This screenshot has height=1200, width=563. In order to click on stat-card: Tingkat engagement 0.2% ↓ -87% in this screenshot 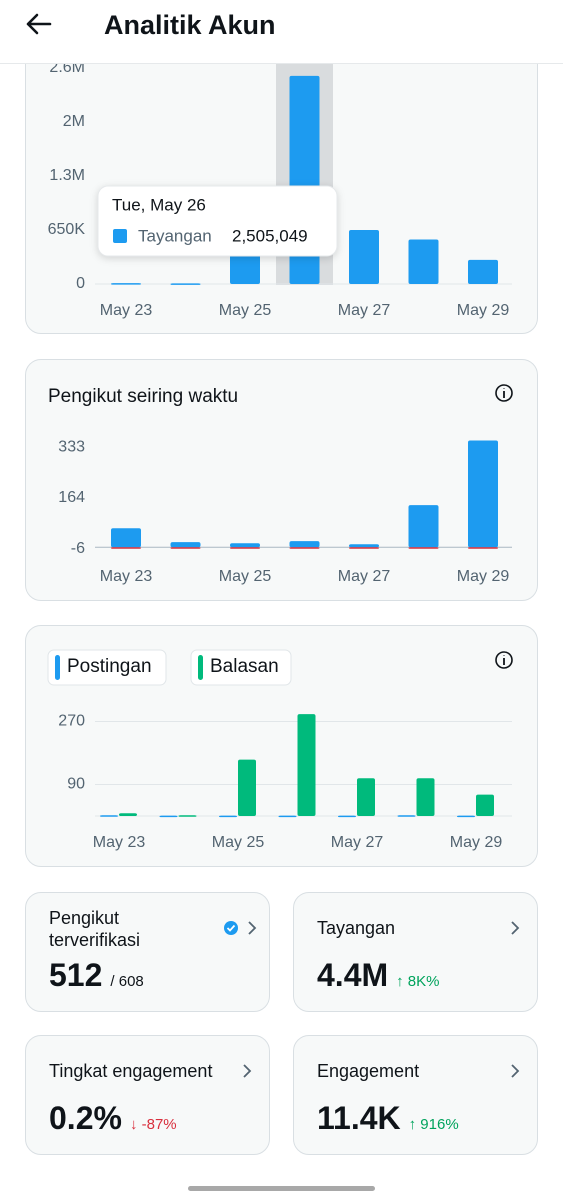, I will do `click(147, 1095)`.